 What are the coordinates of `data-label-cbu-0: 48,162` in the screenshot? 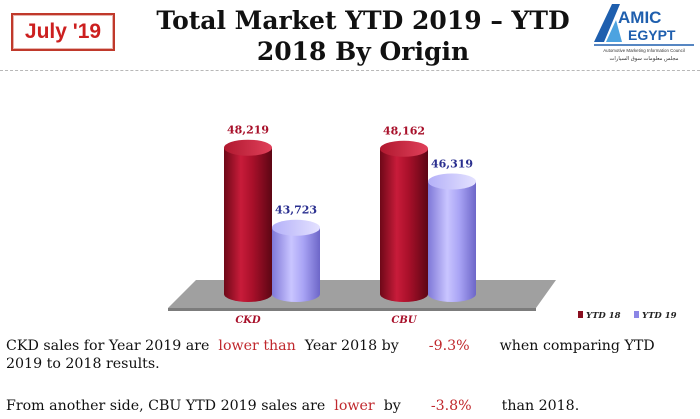 It's located at (404, 131).